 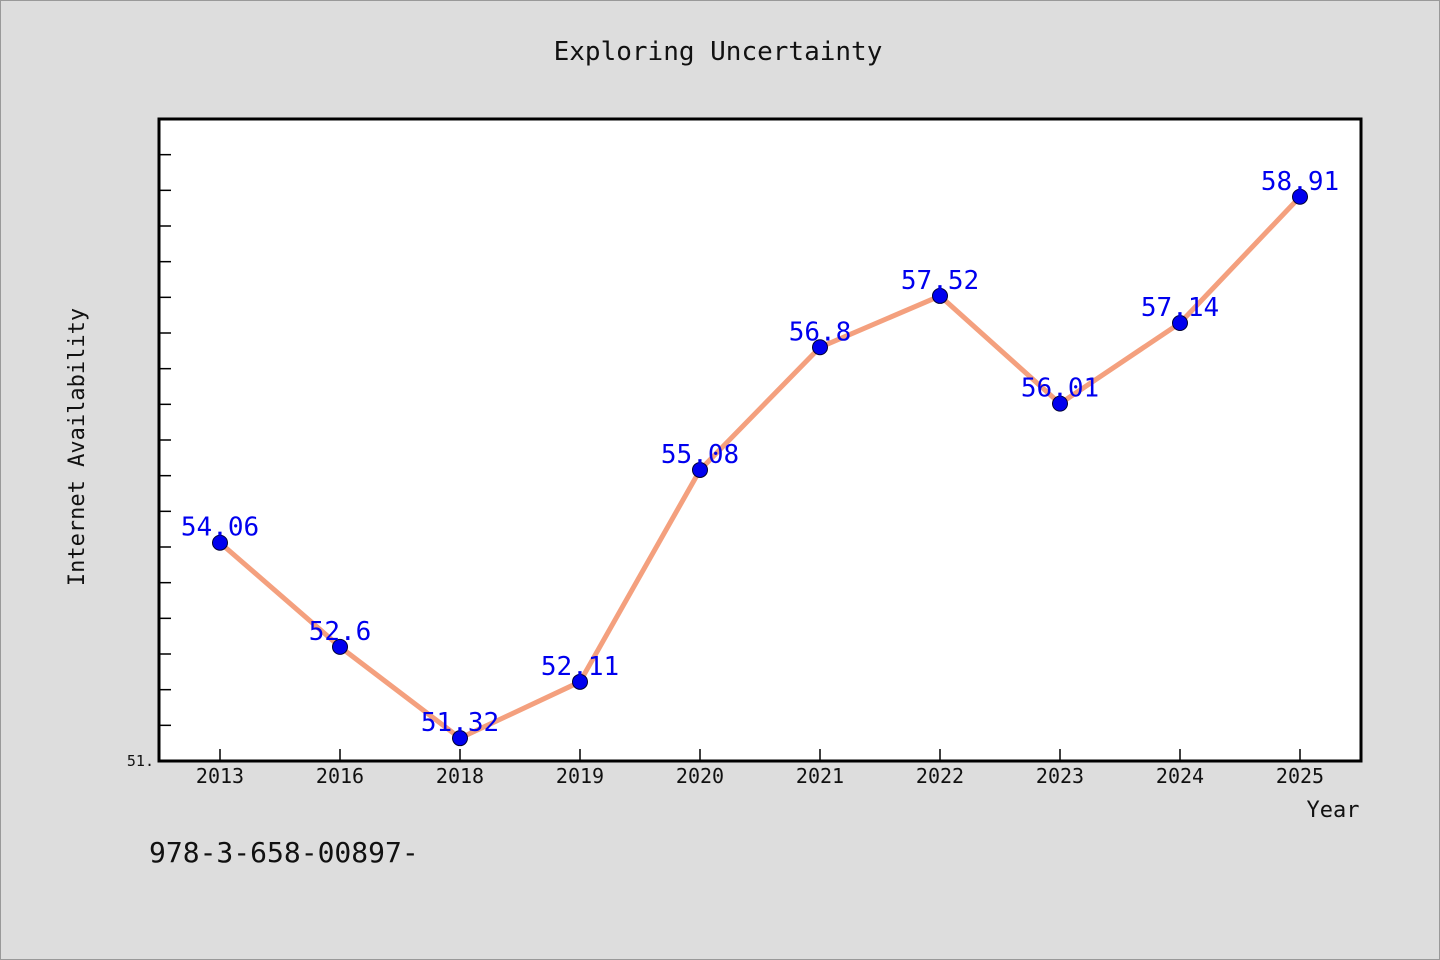 I want to click on x-axis-label: Year, so click(x=1333, y=810).